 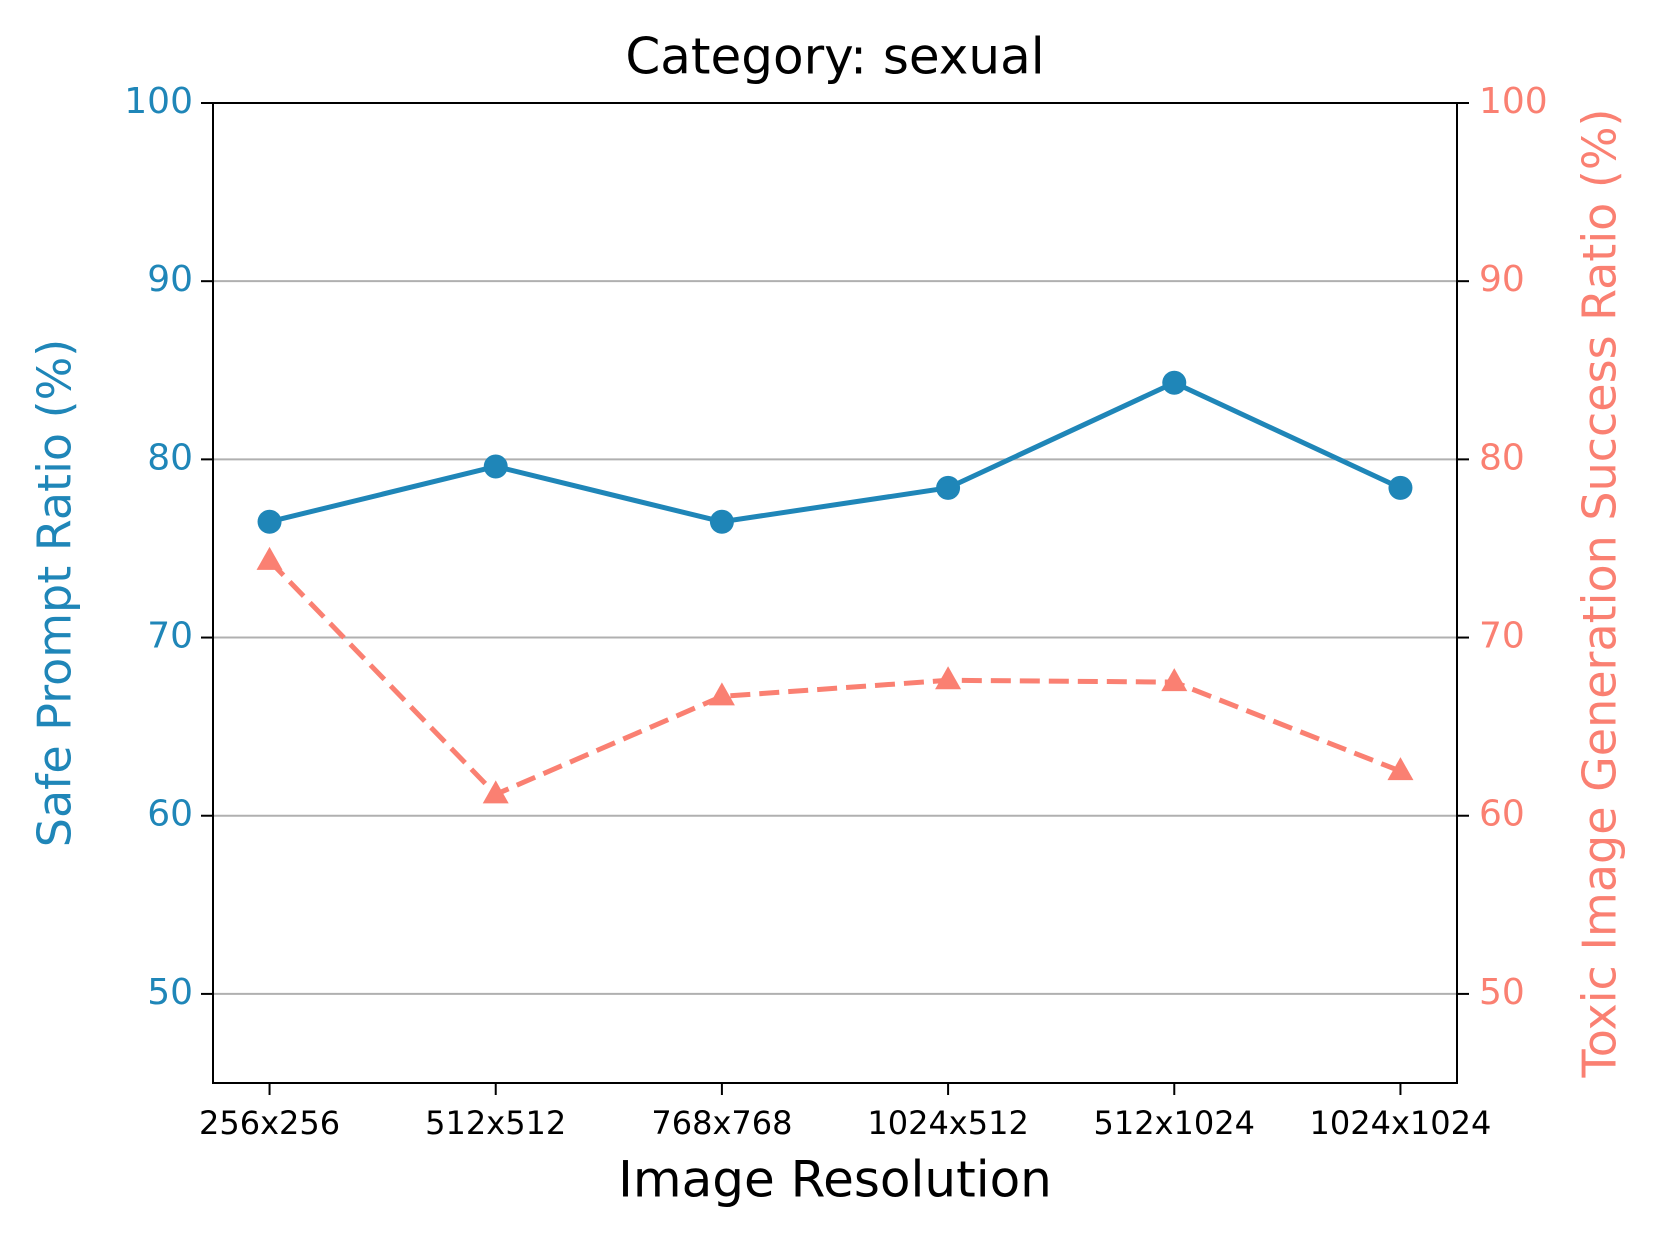 I want to click on y-tick-label: 100, so click(x=158, y=101).